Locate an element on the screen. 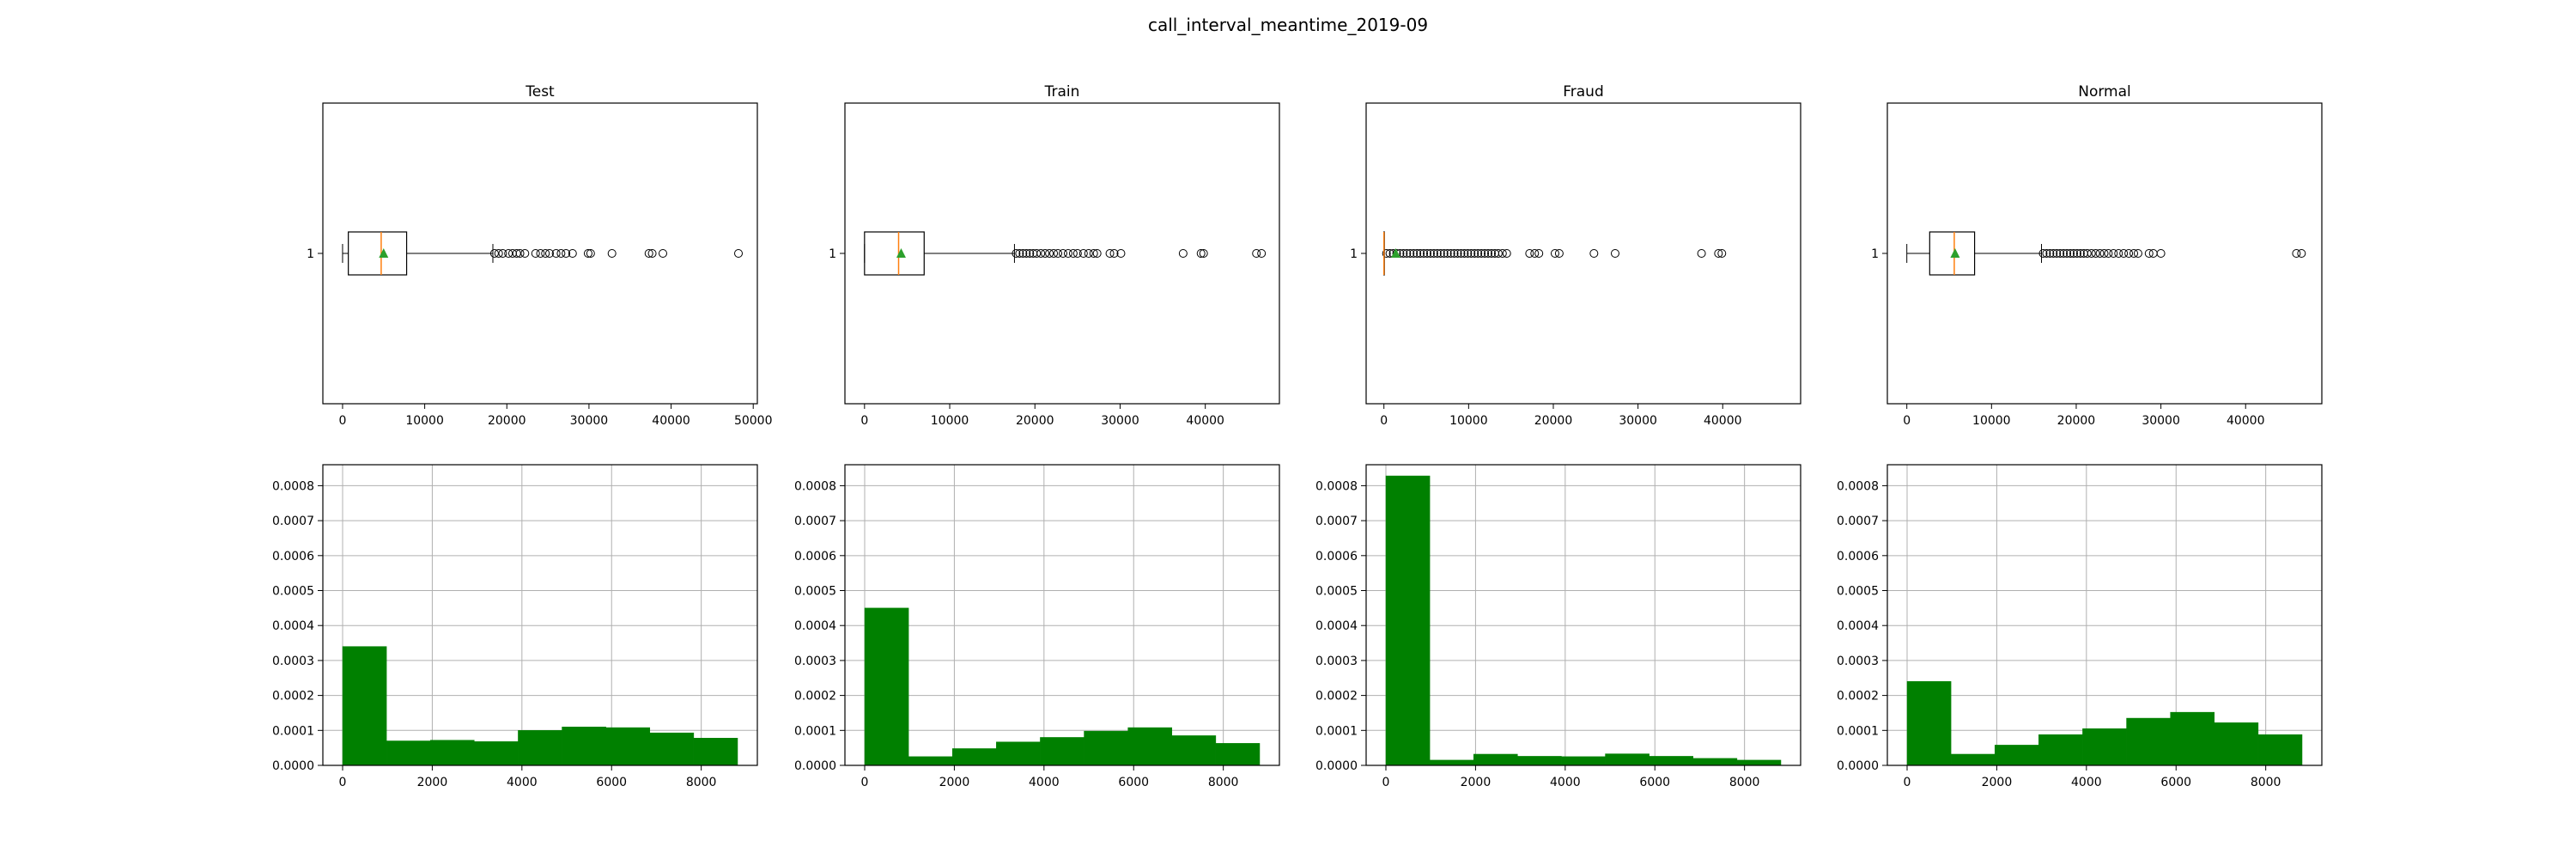 Image resolution: width=2576 pixels, height=859 pixels. y-tick-label: 0.0004 is located at coordinates (815, 626).